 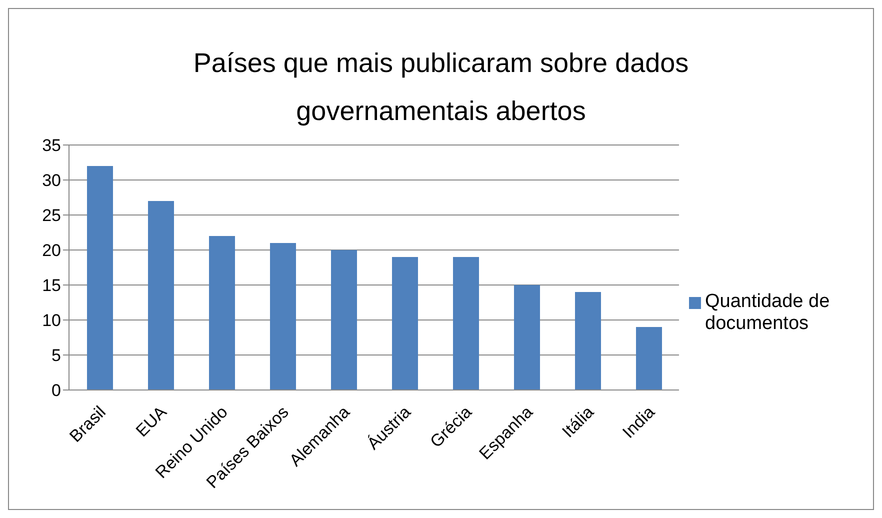 I want to click on y-tick-label: 5, so click(x=56, y=356).